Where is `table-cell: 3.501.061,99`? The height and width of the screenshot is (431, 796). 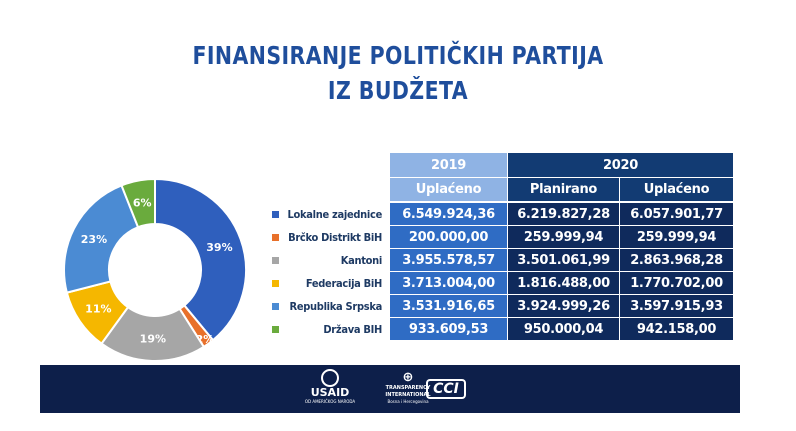 table-cell: 3.501.061,99 is located at coordinates (563, 260).